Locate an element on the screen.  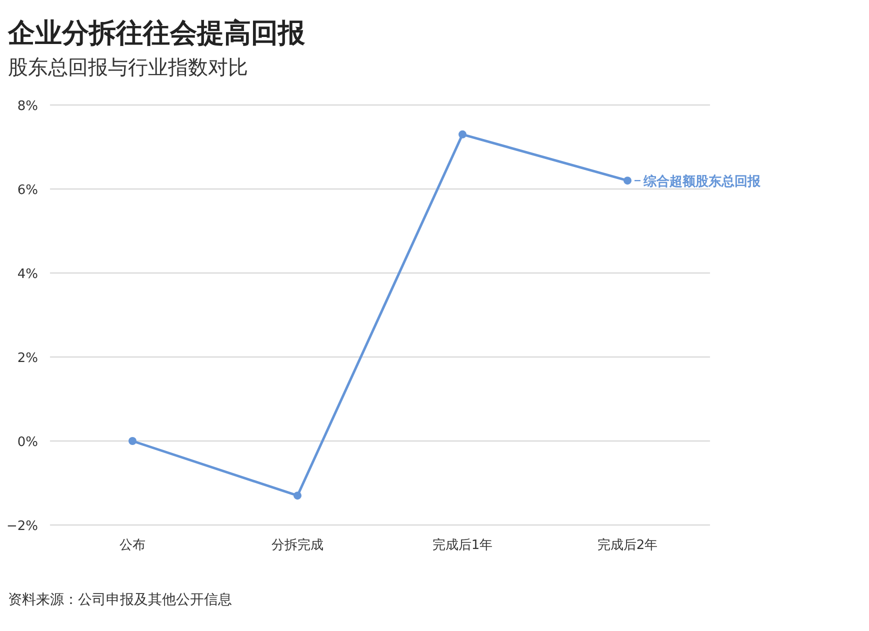
y-tick-label: −2% is located at coordinates (22, 526).